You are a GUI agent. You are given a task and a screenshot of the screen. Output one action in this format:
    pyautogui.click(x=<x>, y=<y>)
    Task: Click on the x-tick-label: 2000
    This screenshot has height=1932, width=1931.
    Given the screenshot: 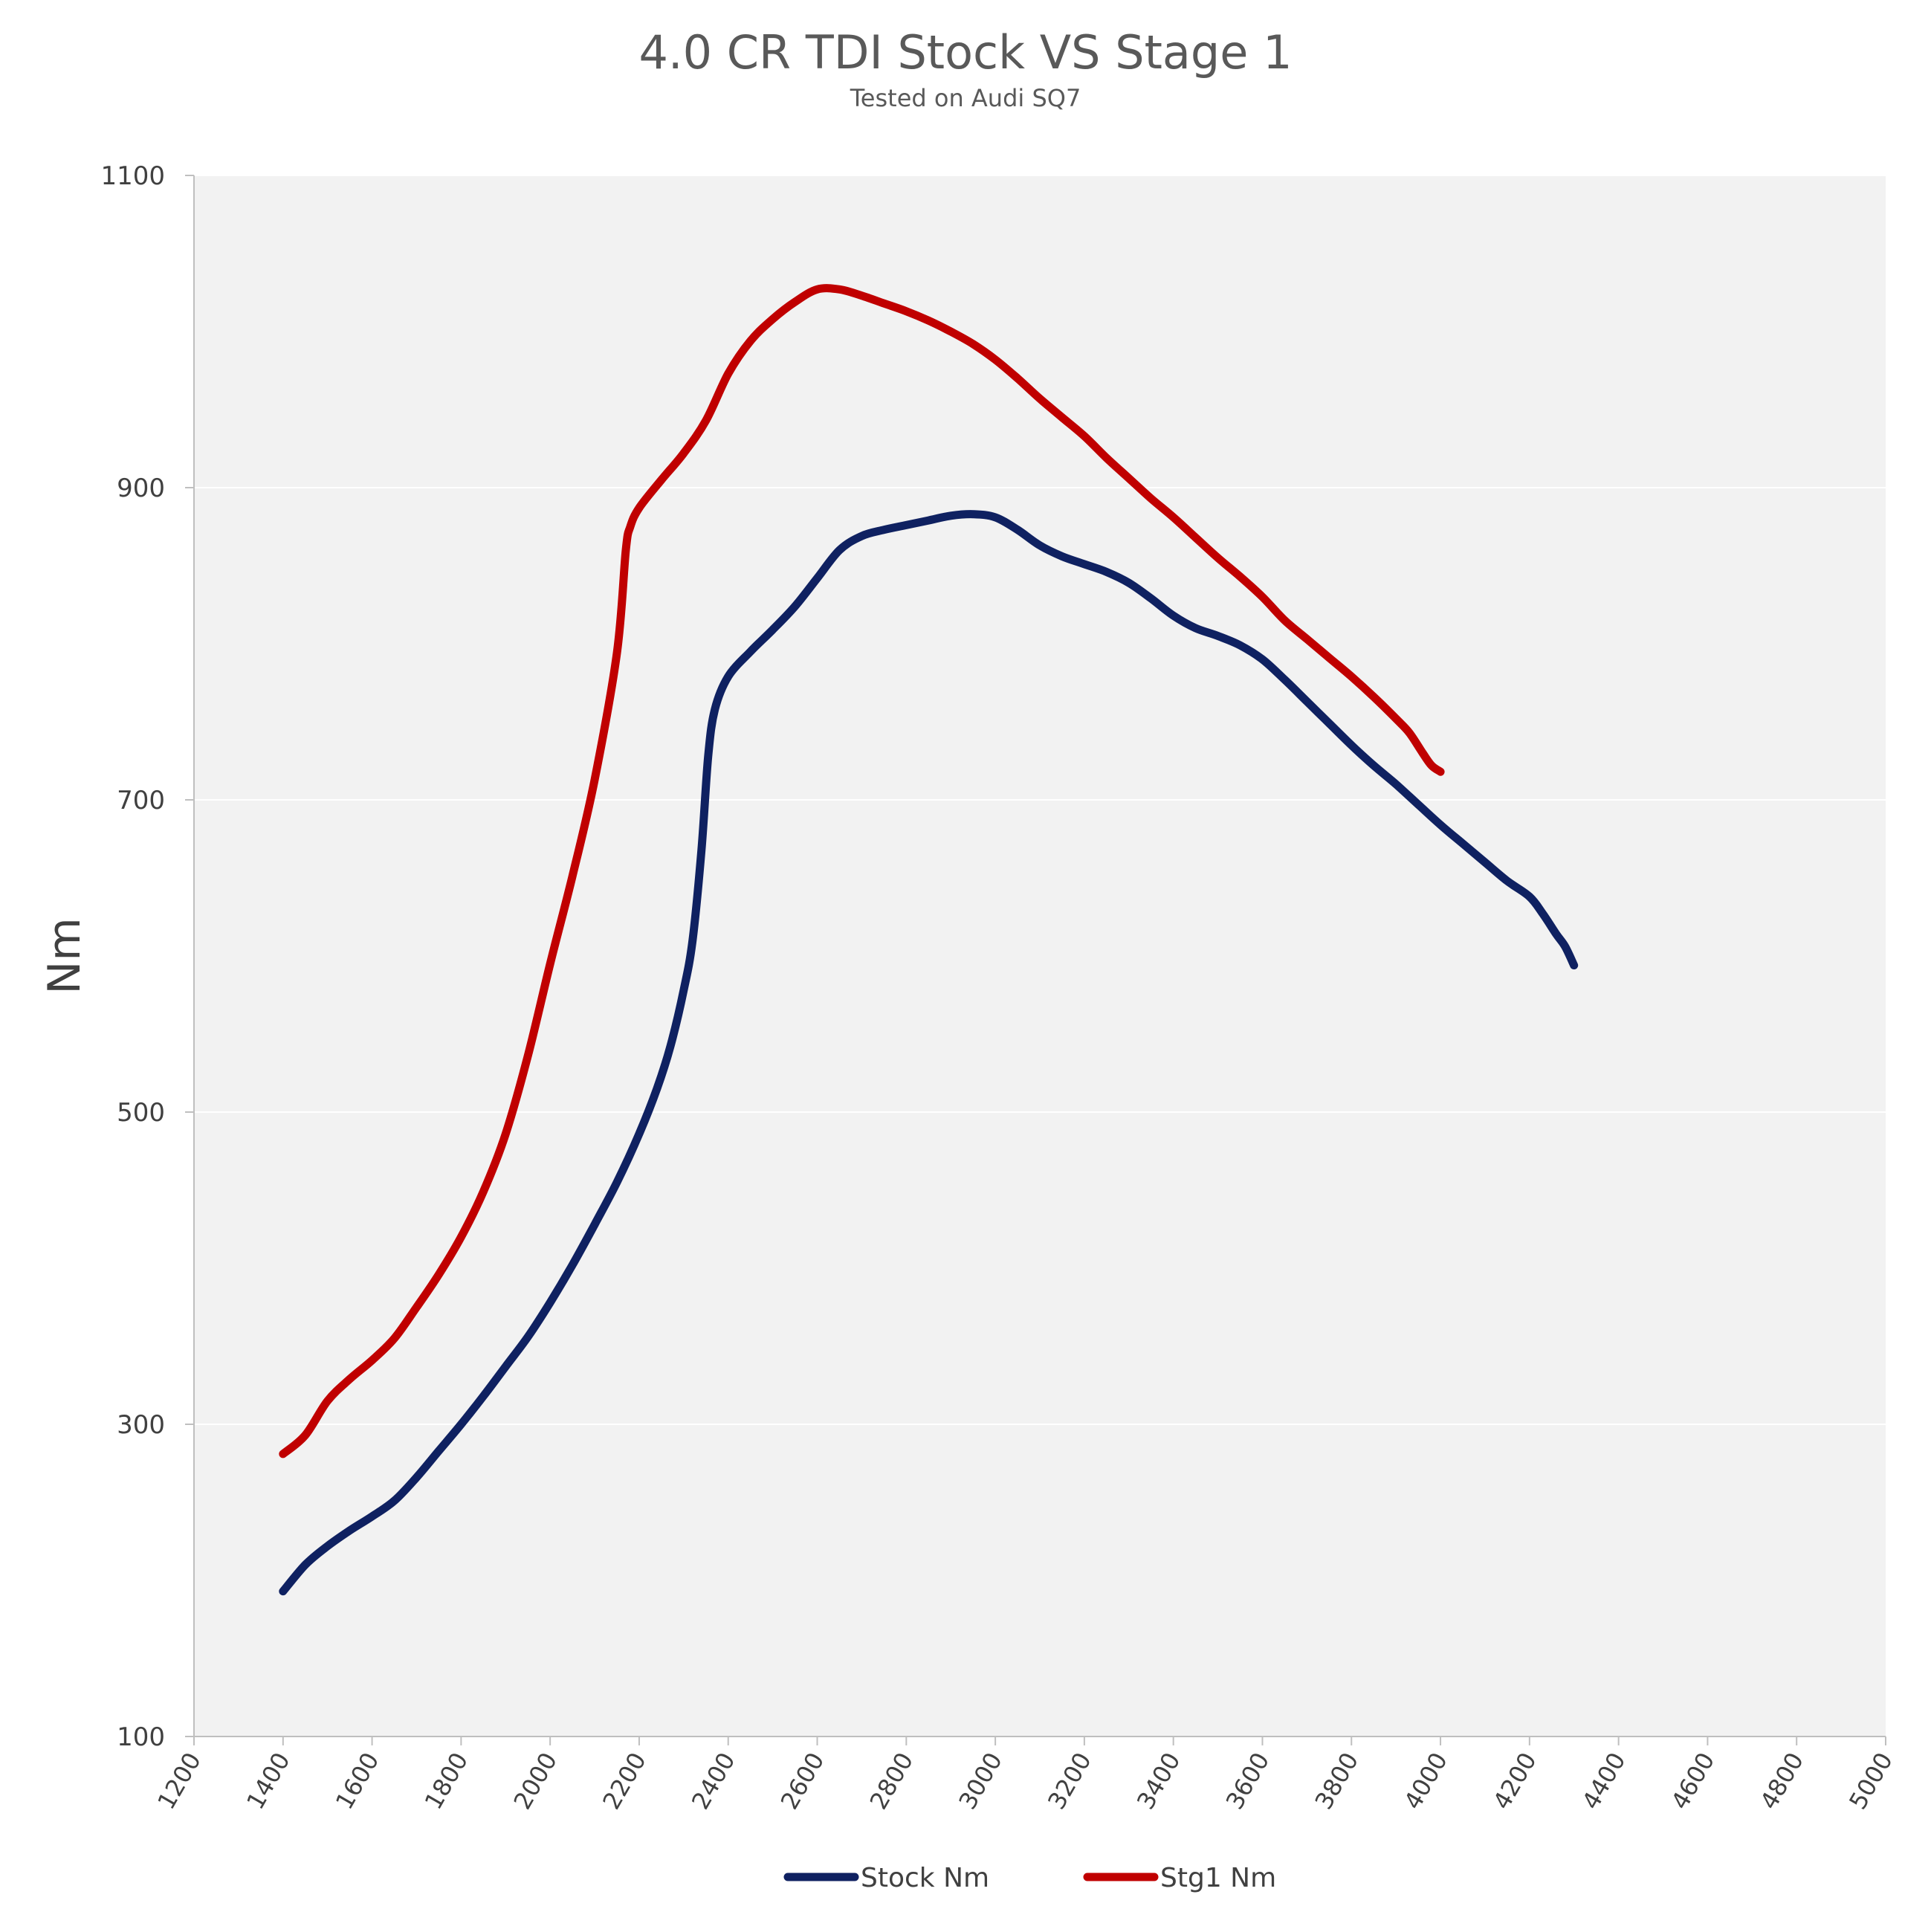 What is the action you would take?
    pyautogui.click(x=535, y=1782)
    